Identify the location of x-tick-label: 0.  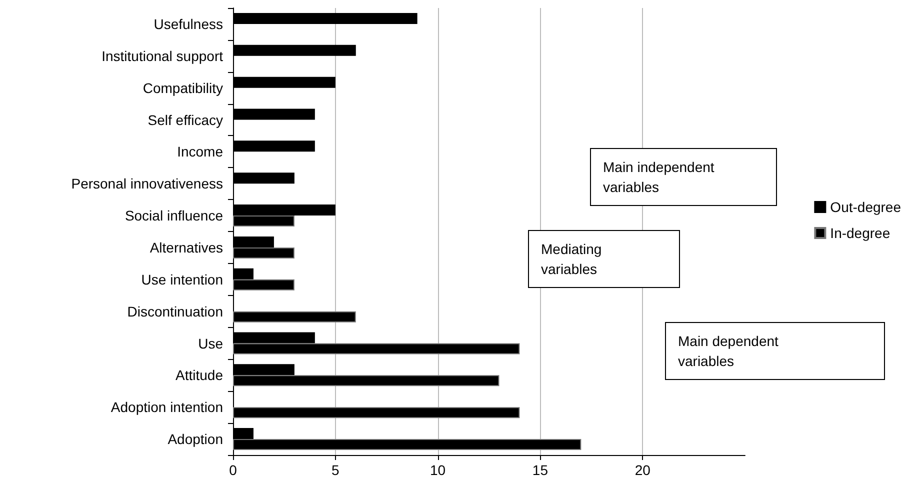
(233, 470).